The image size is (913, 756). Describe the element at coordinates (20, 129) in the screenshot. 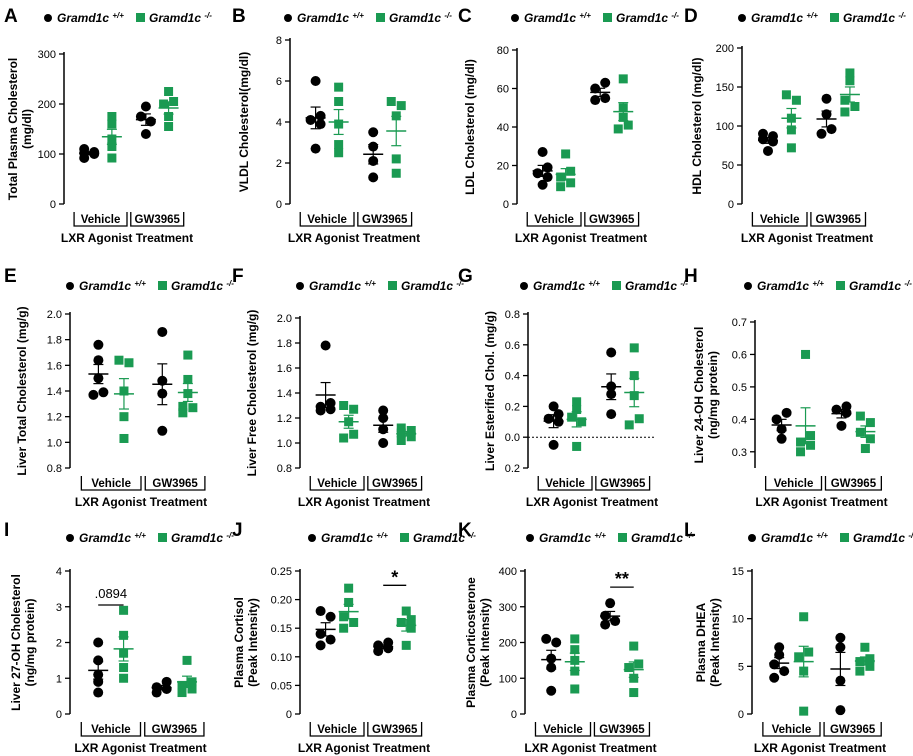

I see `y-axis-label: Total Plasma Cholesterol (mg/dl)` at that location.